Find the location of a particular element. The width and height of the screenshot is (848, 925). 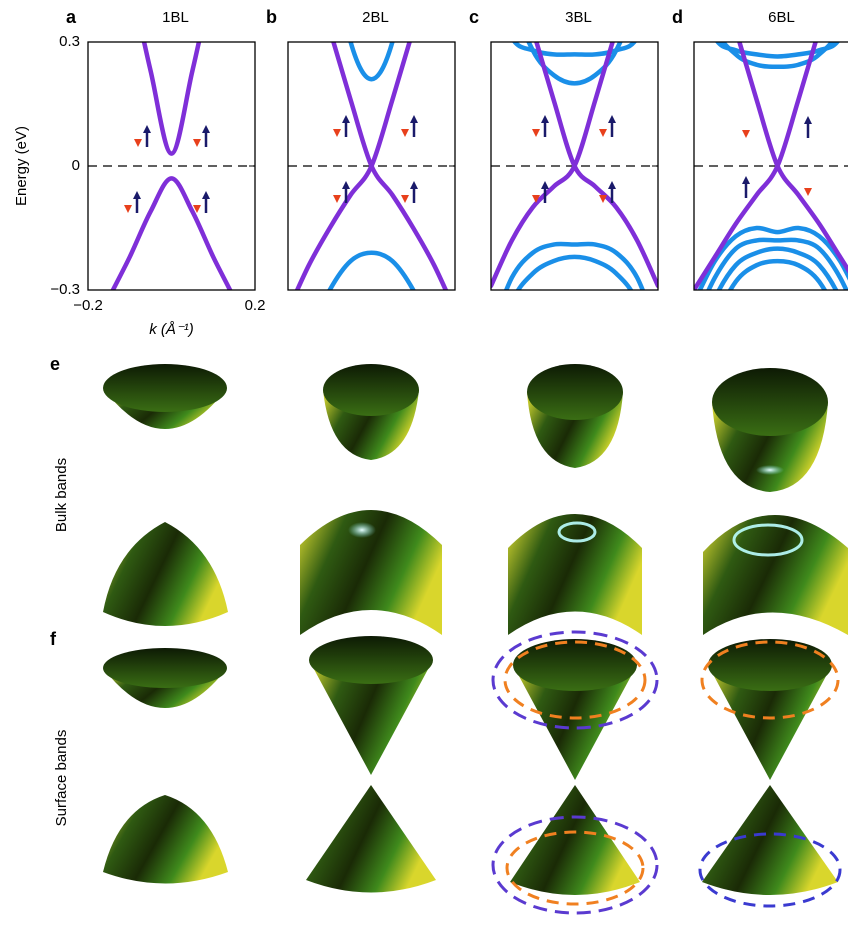

x-tick-label: 0.2 is located at coordinates (255, 305).